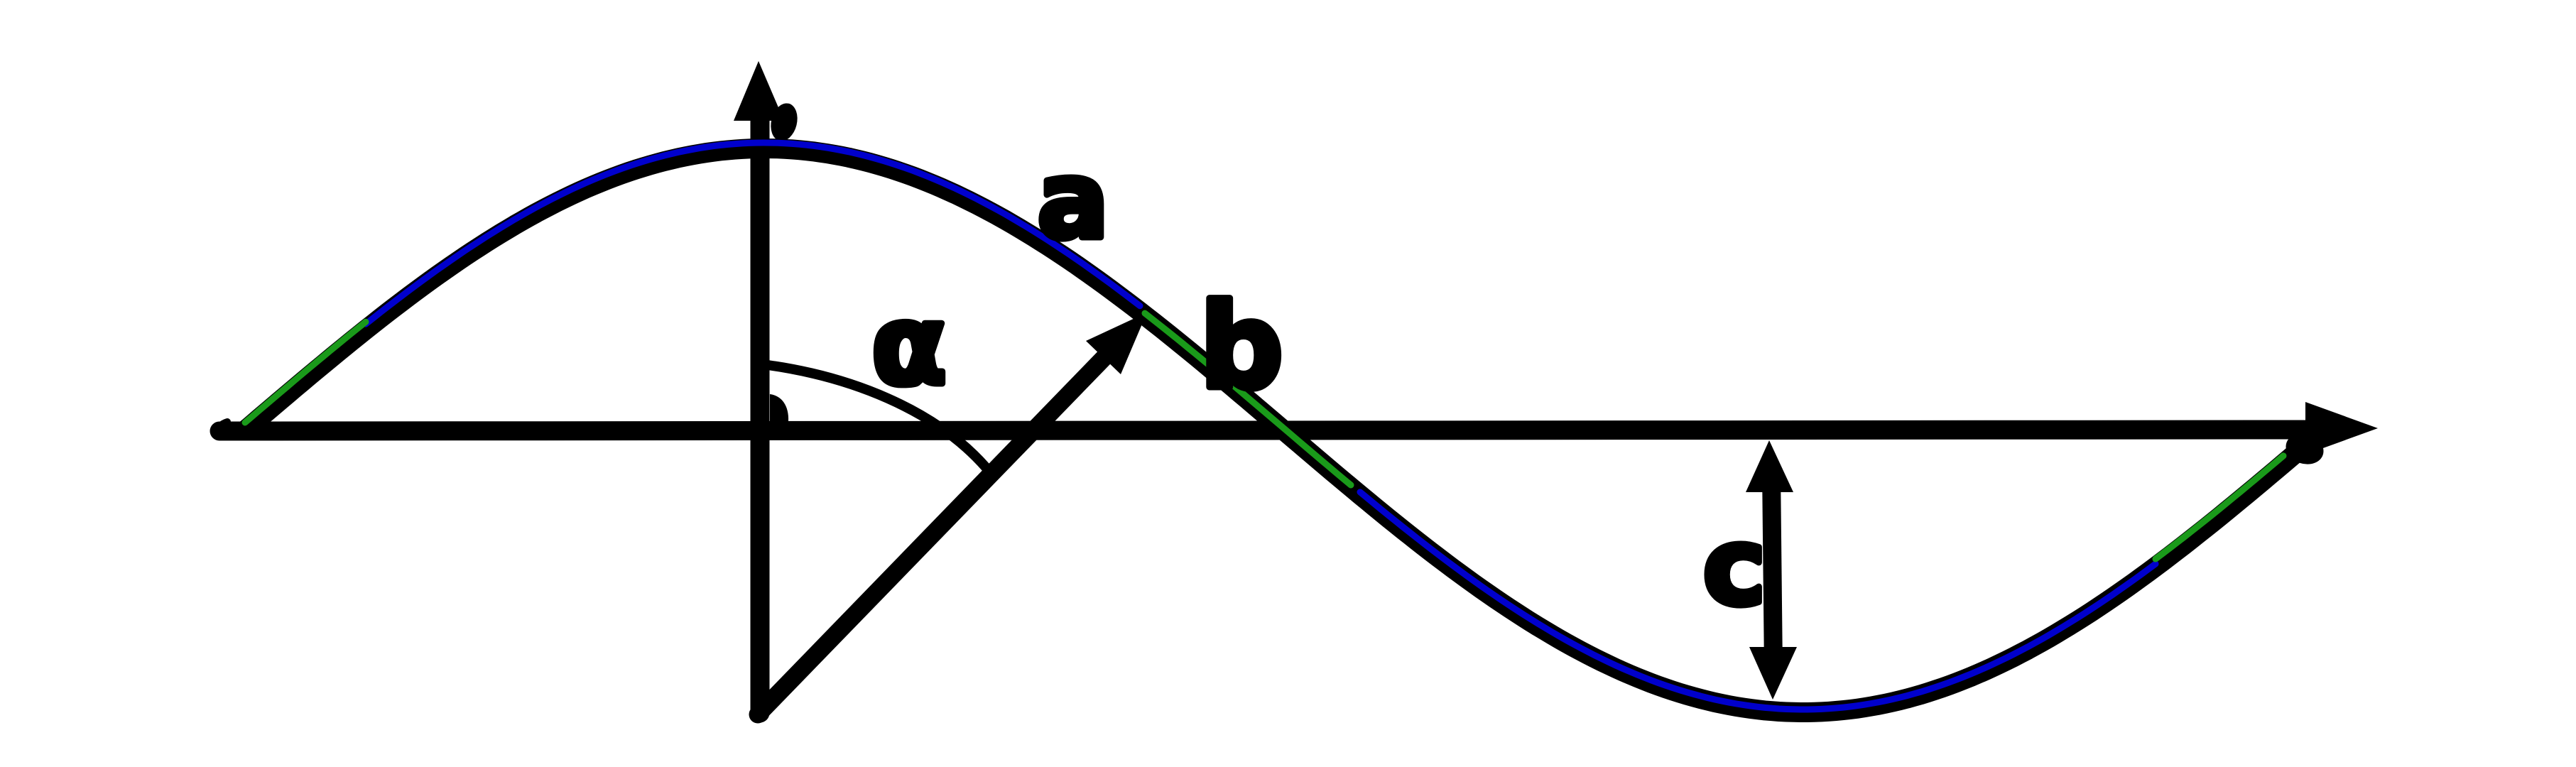 The width and height of the screenshot is (2576, 767). I want to click on y-axis-ink-mark, so click(785, 122).